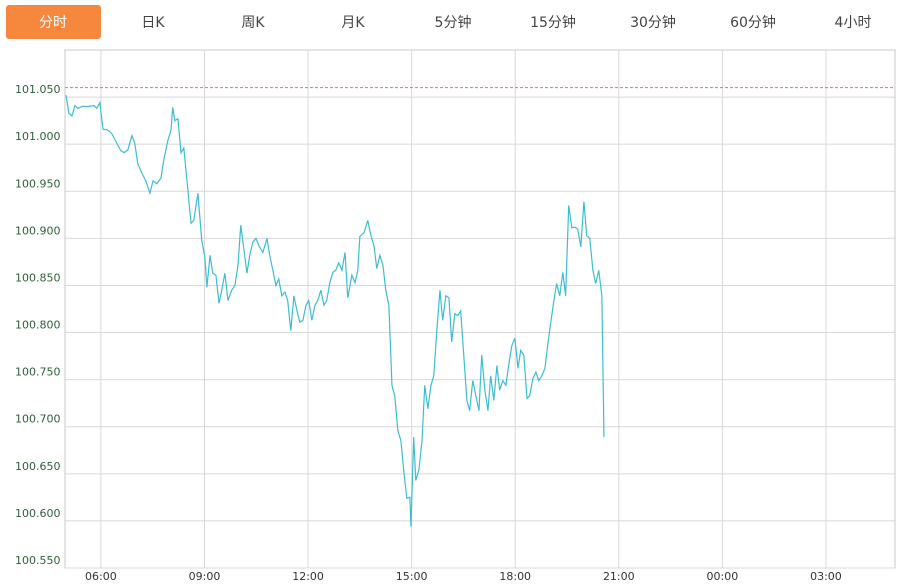  I want to click on y-tick-label: 101.050, so click(38, 89).